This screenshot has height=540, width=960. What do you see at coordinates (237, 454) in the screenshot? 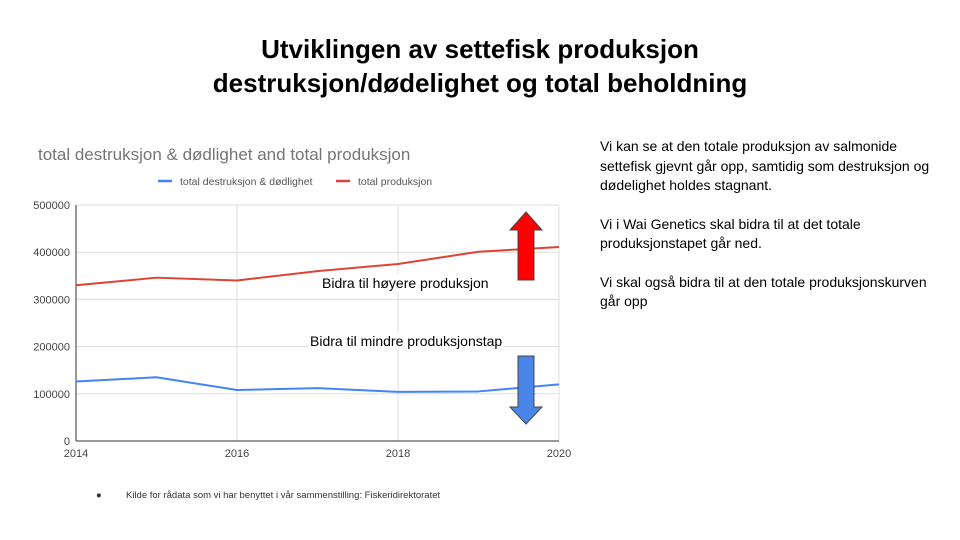
I see `x-tick-label: 2016` at bounding box center [237, 454].